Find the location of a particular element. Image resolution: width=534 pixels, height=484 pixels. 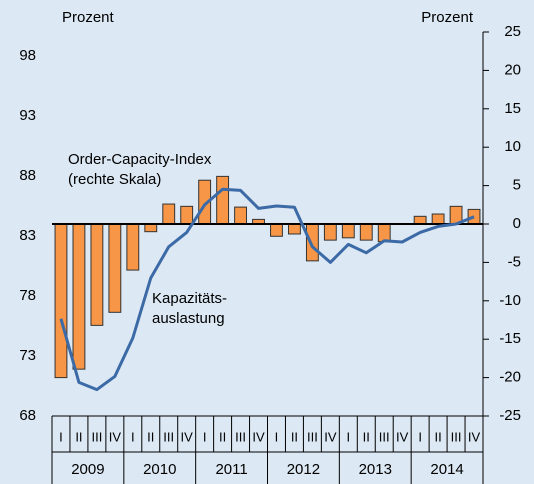

y2-tick-label: -10 is located at coordinates (510, 300).